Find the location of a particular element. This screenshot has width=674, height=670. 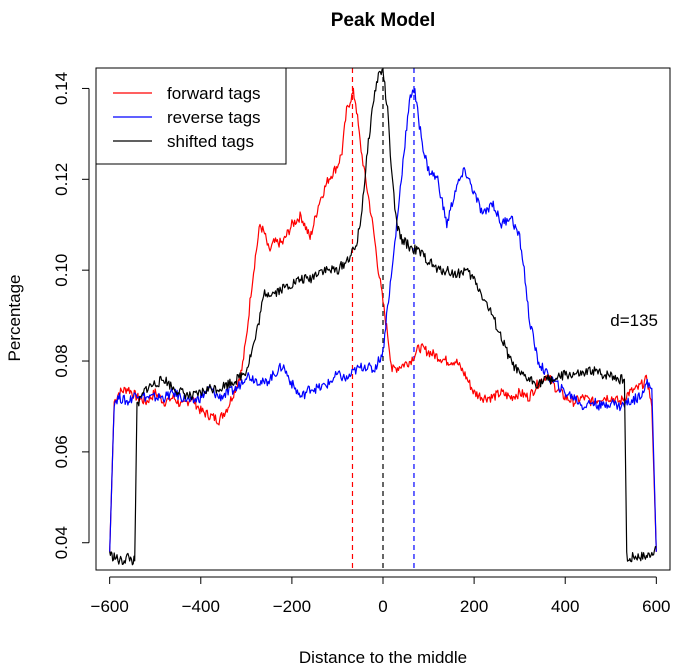

legend-box is located at coordinates (191, 116).